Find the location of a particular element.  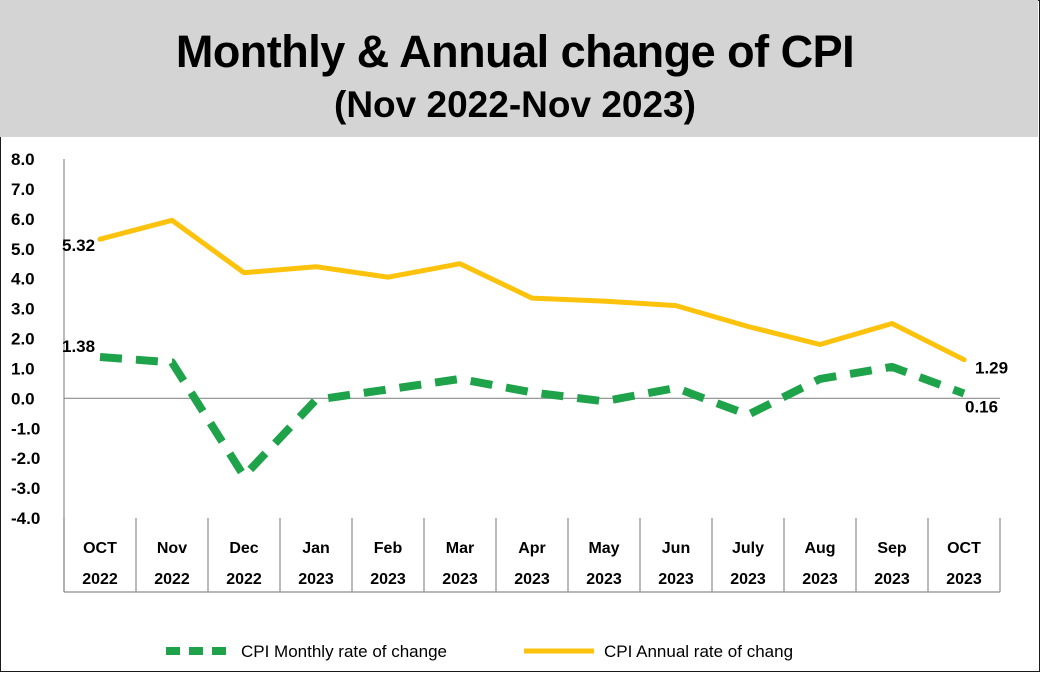

chart-title: Monthly & Annual change of CPI is located at coordinates (515, 51).